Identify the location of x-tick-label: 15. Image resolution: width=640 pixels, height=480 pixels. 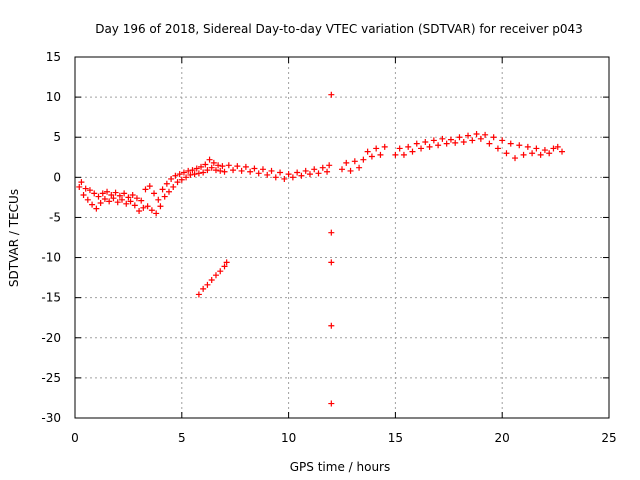
(395, 438).